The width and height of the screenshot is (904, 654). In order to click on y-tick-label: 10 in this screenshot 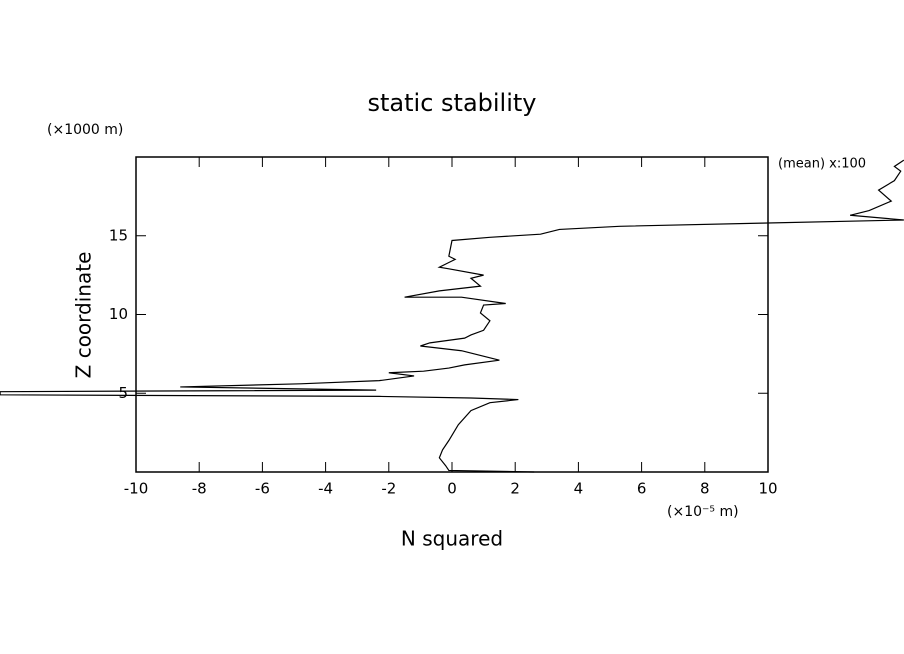, I will do `click(118, 314)`.